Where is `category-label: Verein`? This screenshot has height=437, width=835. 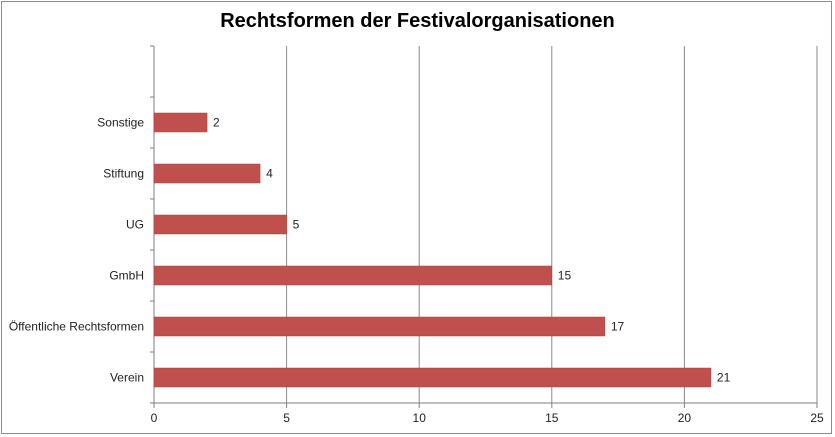
category-label: Verein is located at coordinates (127, 378).